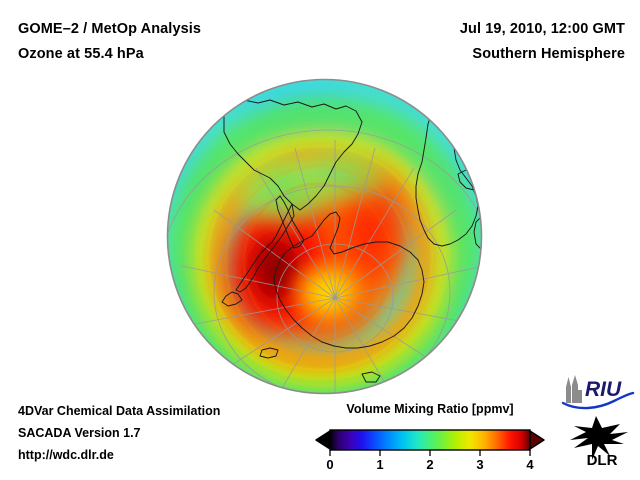 Image resolution: width=640 pixels, height=480 pixels. I want to click on method-label: 4DVar Chemical Data Assimilation, so click(119, 411).